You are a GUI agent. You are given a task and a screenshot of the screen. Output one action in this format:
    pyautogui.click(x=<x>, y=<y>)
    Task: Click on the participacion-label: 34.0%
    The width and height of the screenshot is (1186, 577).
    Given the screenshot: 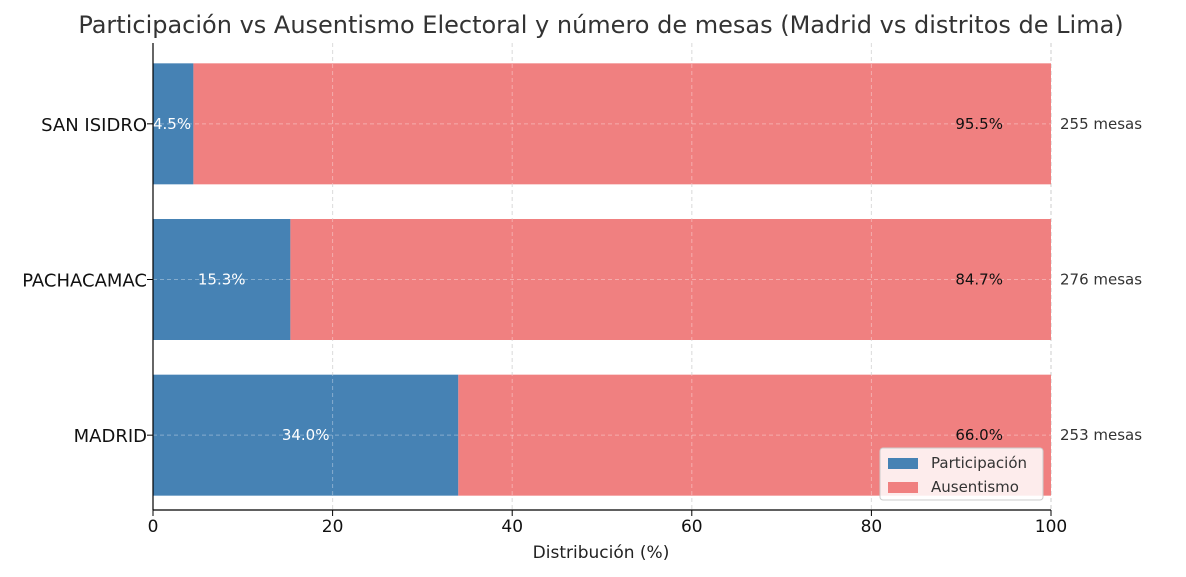 What is the action you would take?
    pyautogui.click(x=306, y=435)
    